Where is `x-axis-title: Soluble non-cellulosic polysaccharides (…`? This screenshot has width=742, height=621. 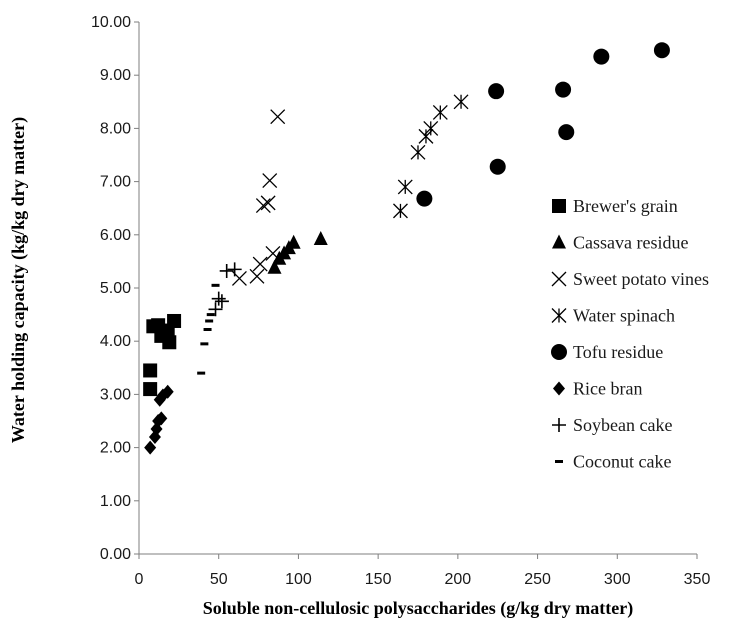
x-axis-title: Soluble non-cellulosic polysaccharides (… is located at coordinates (418, 608).